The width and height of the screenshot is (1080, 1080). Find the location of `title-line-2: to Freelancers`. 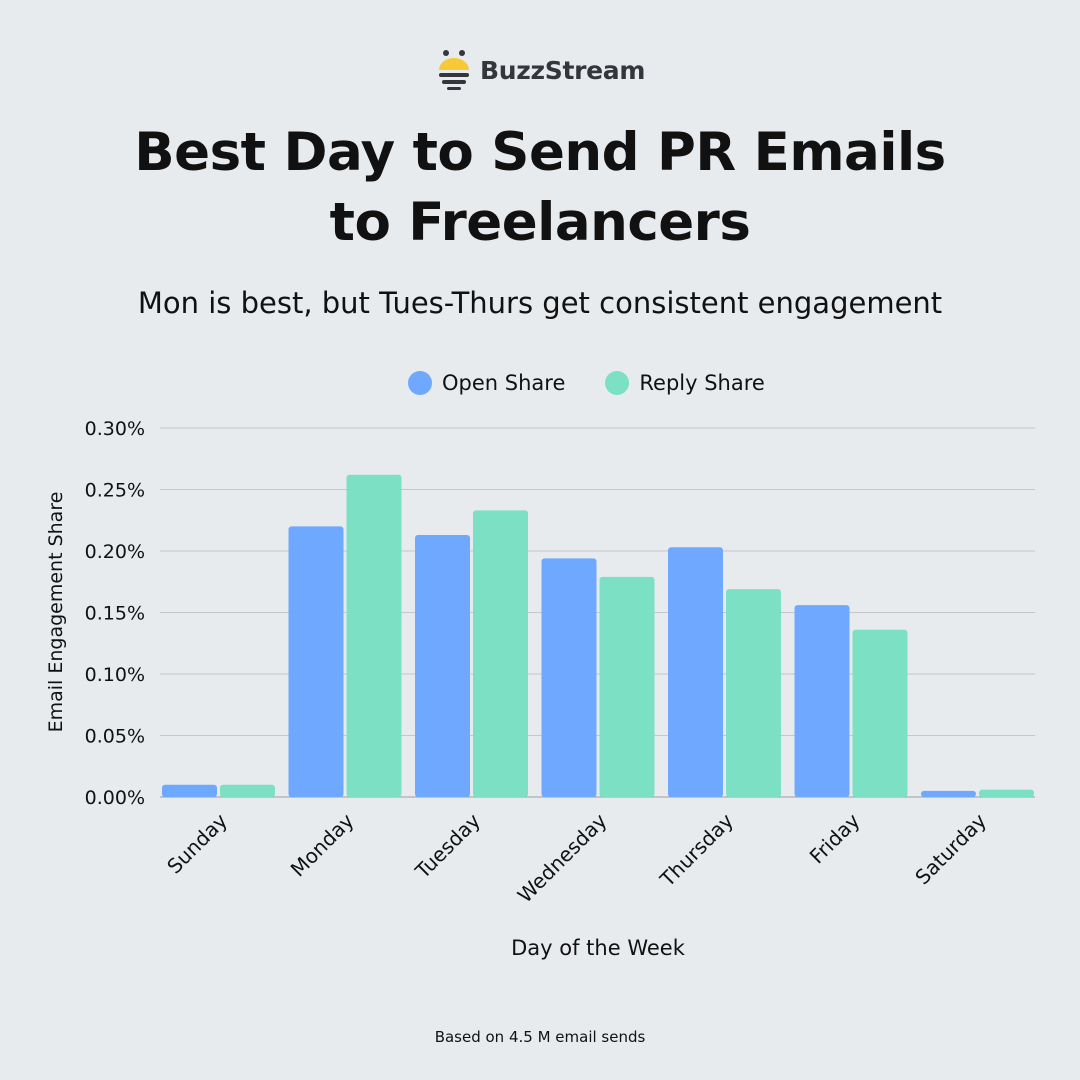

title-line-2: to Freelancers is located at coordinates (540, 222).